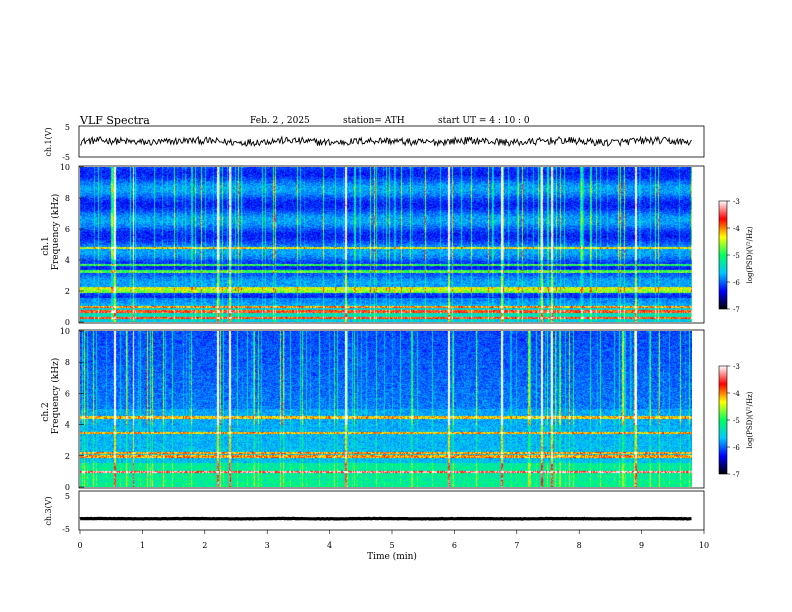  I want to click on spec2-freq-label: Frequency (kHz), so click(55, 396).